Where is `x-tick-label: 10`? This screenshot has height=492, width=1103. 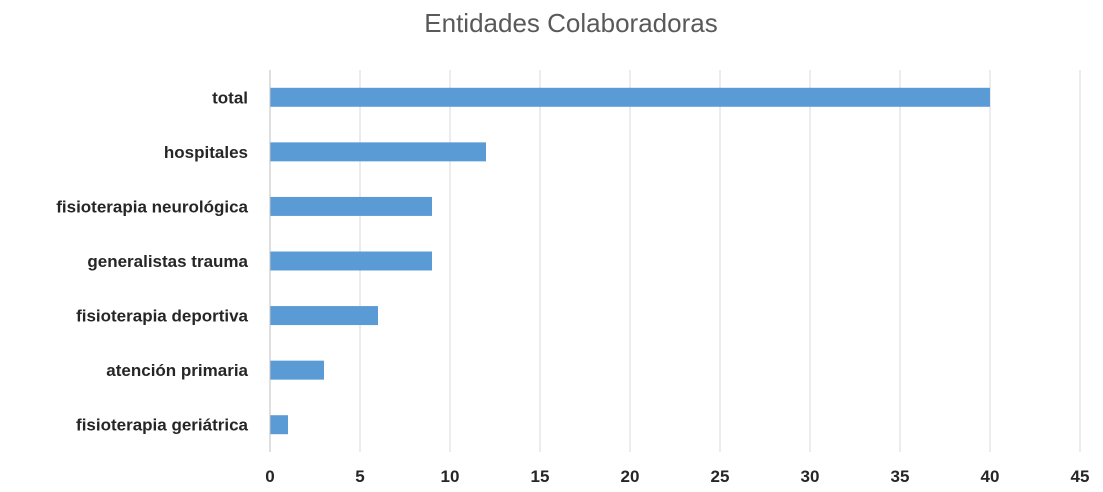
x-tick-label: 10 is located at coordinates (450, 476).